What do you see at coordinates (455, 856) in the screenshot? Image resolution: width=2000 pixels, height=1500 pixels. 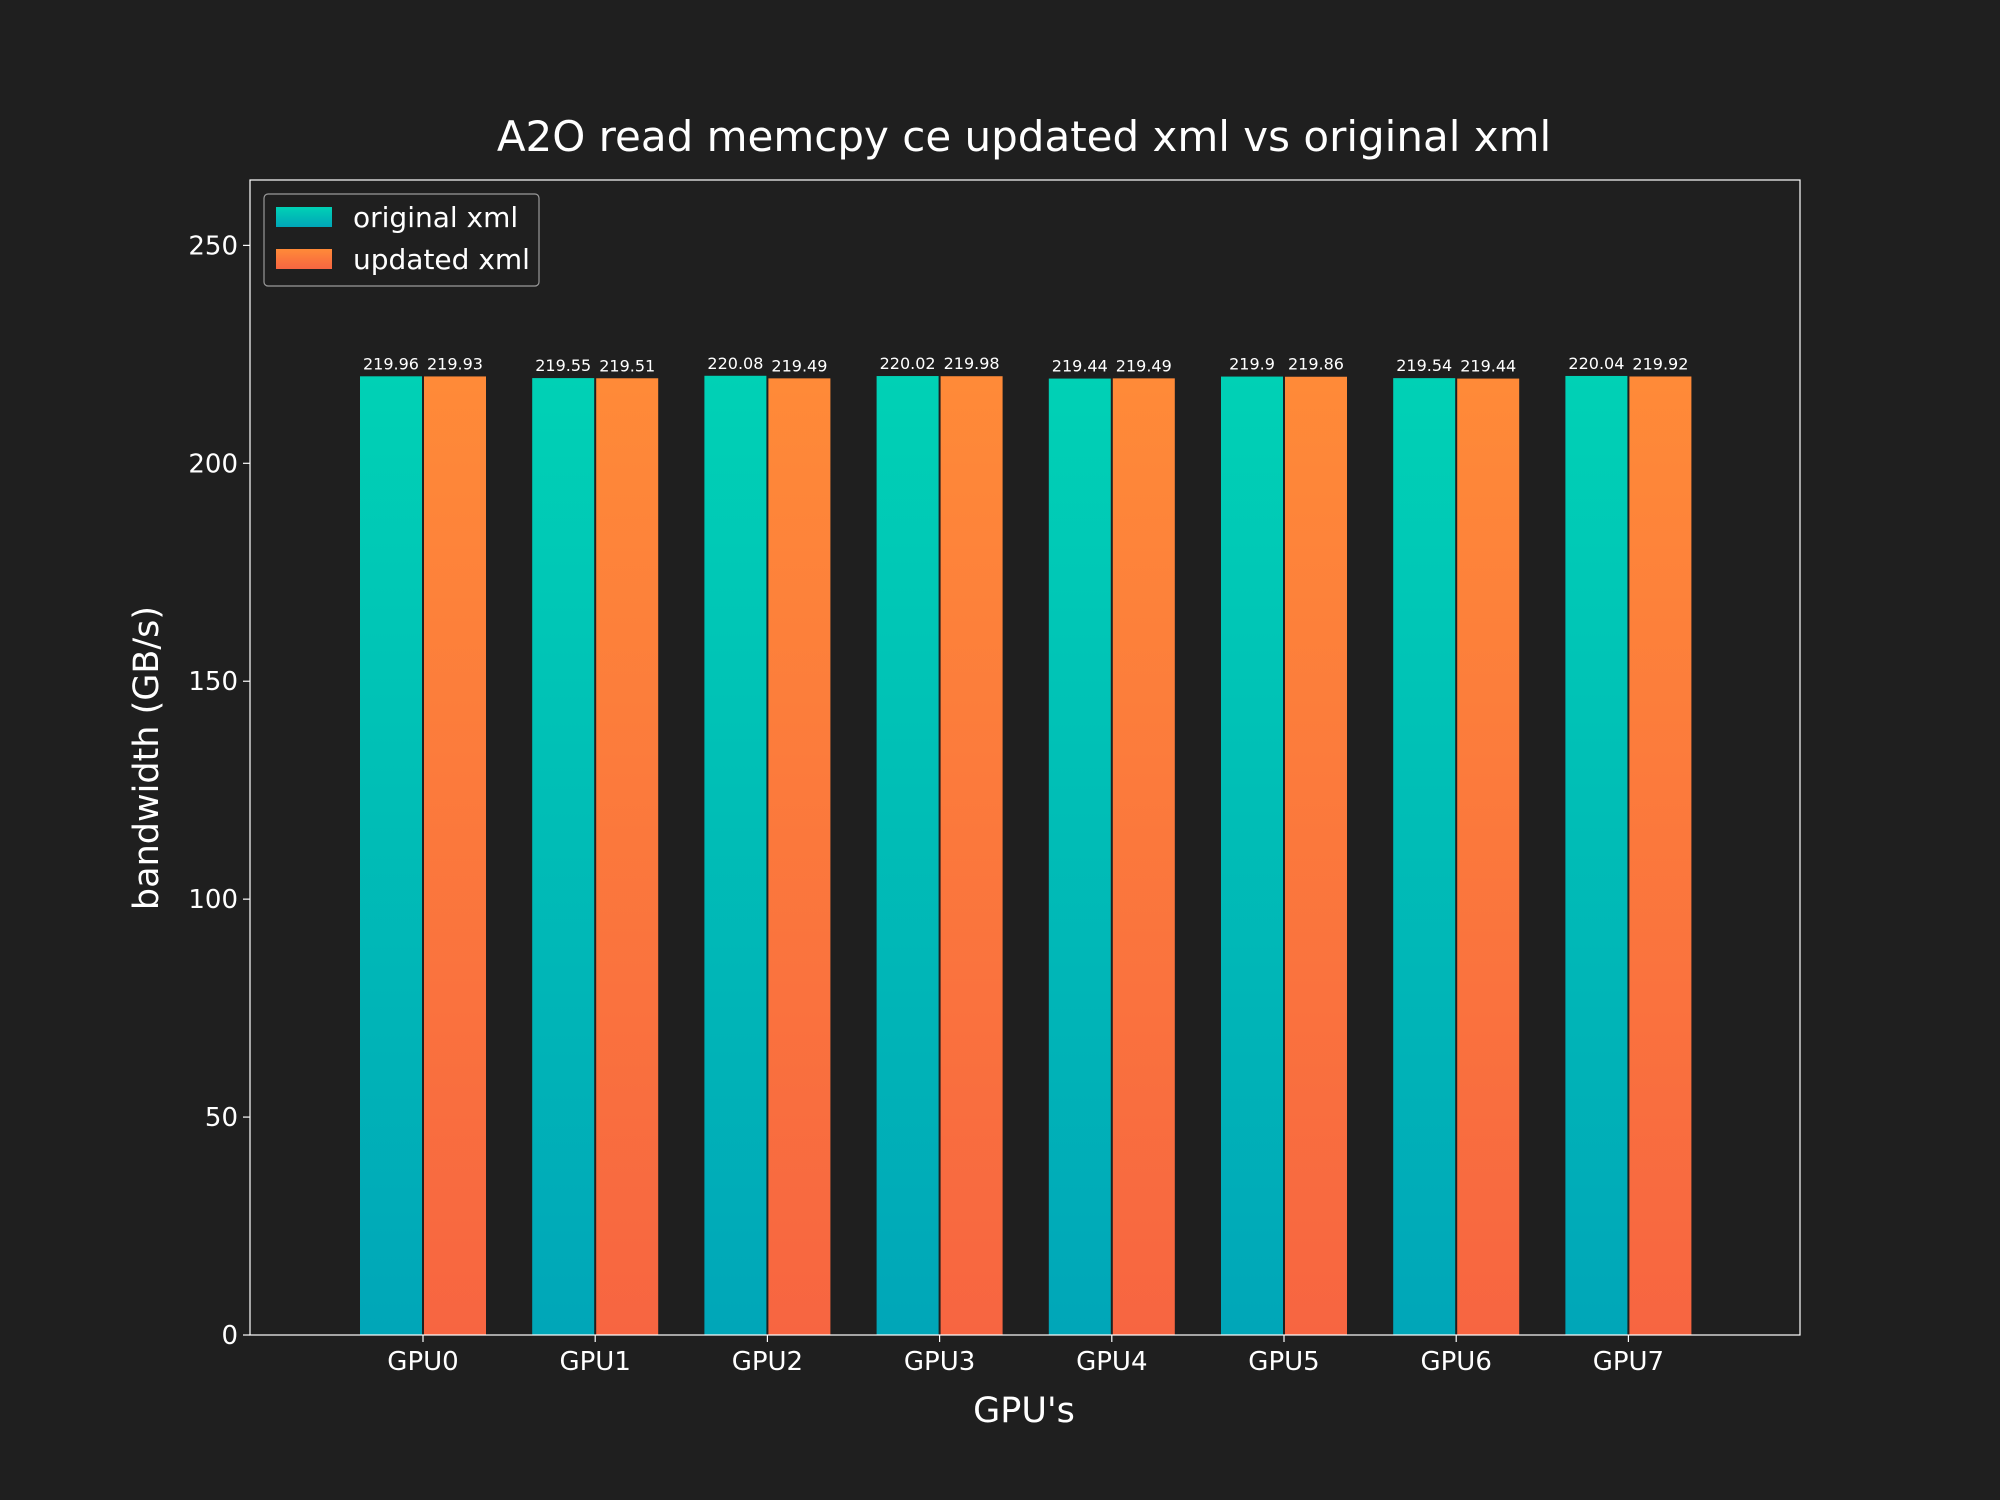 I see `bar-updated-gpu0` at bounding box center [455, 856].